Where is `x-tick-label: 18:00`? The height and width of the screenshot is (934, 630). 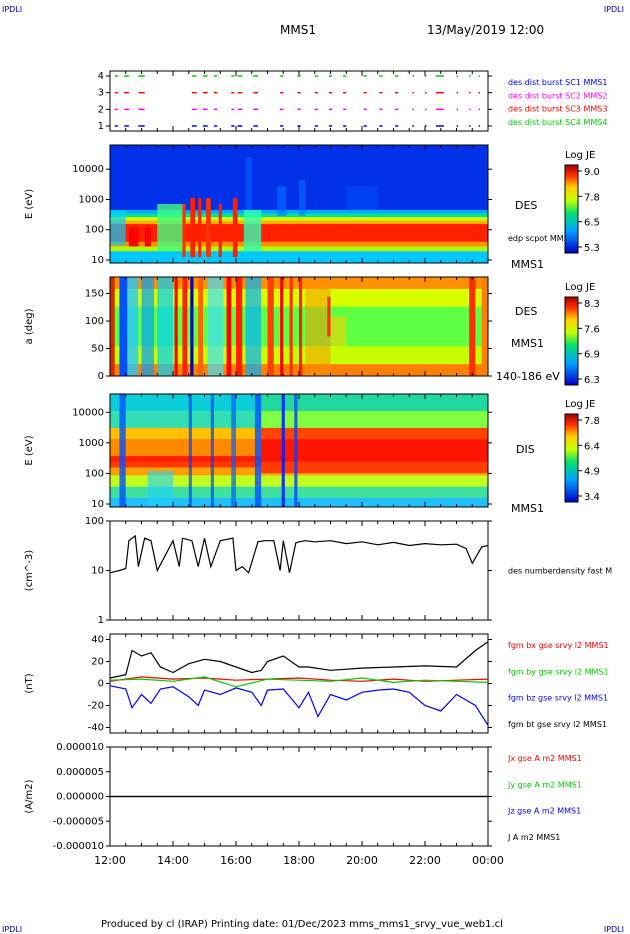
x-tick-label: 18:00 is located at coordinates (299, 860).